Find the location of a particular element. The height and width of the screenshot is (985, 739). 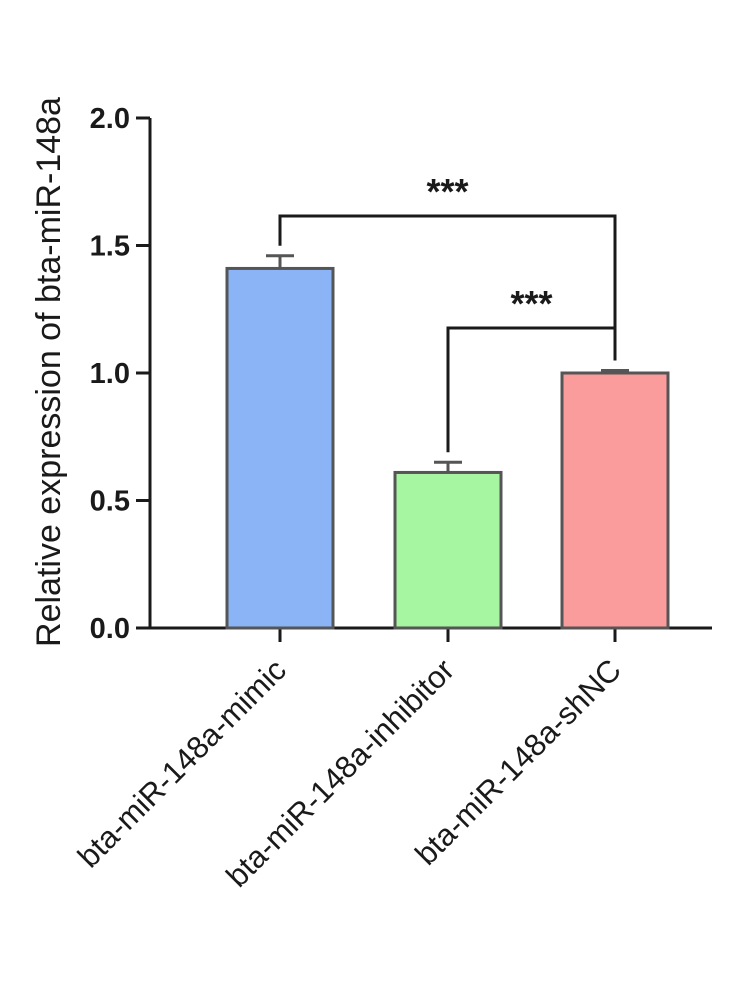

y-tick-label: 0.5 is located at coordinates (110, 502).